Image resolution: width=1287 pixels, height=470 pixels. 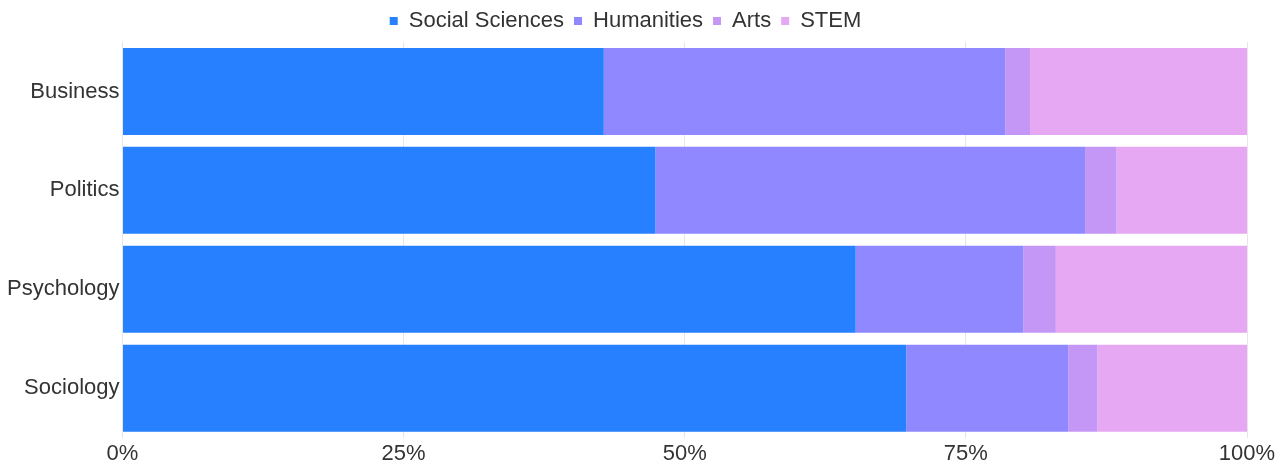 I want to click on legend-label: Humanities, so click(x=648, y=20).